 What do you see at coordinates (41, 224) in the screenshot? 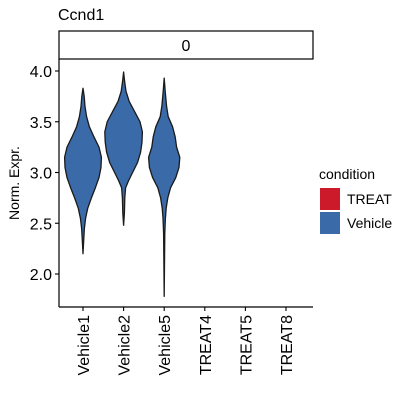
I see `y-tick-label: 2.5` at bounding box center [41, 224].